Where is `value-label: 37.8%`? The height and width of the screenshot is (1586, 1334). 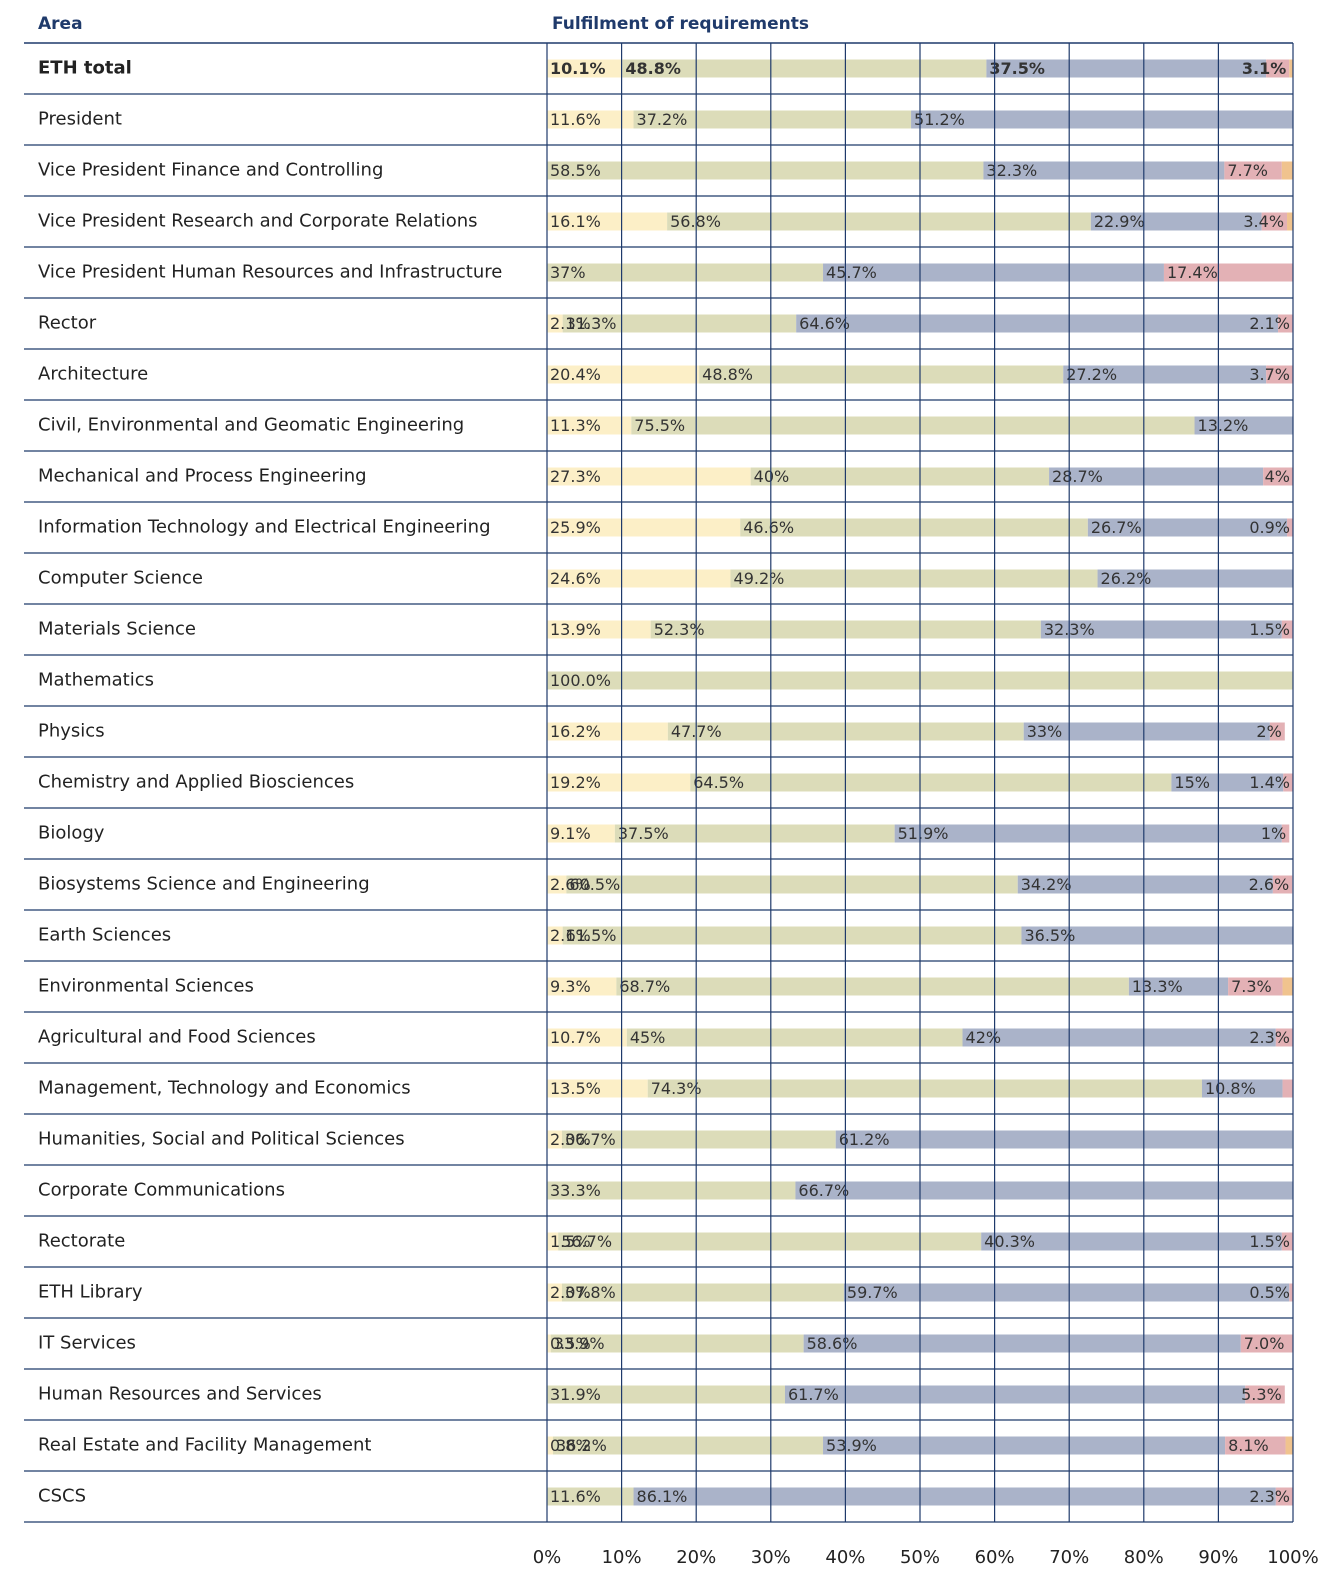
value-label: 37.8% is located at coordinates (590, 1292).